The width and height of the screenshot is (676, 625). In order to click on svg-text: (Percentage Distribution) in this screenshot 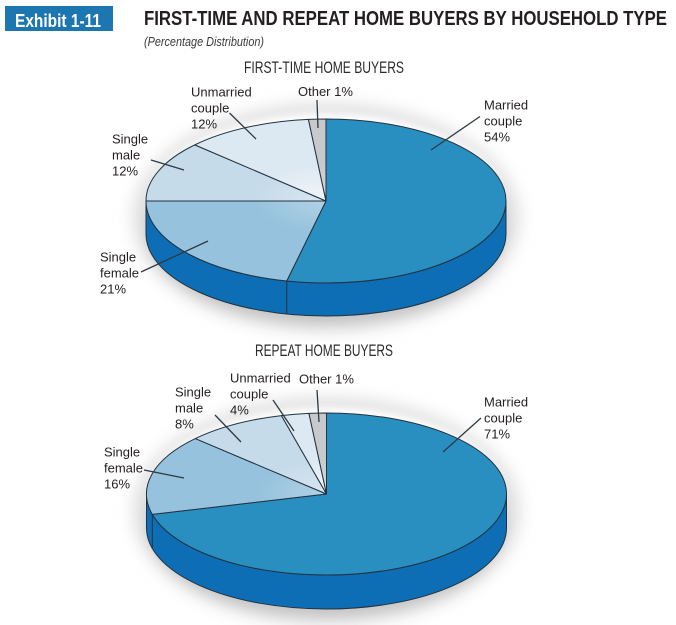, I will do `click(204, 42)`.